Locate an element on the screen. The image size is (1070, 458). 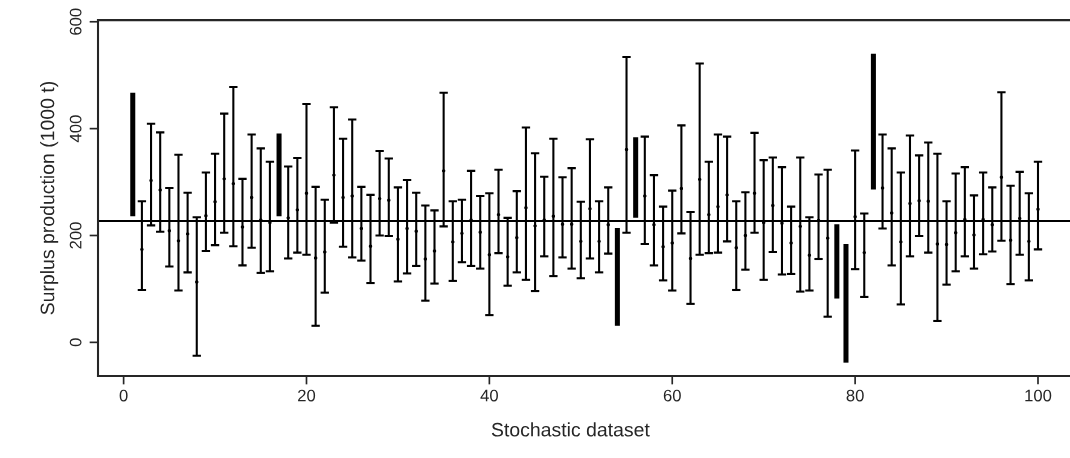
y-tick-label: 0 is located at coordinates (75, 342).